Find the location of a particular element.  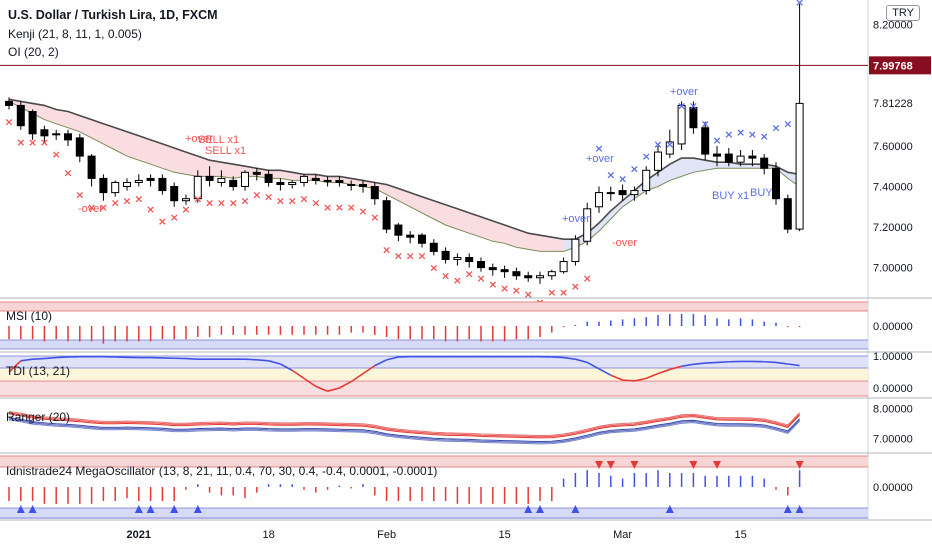

time-axis-label: 15 is located at coordinates (504, 535).